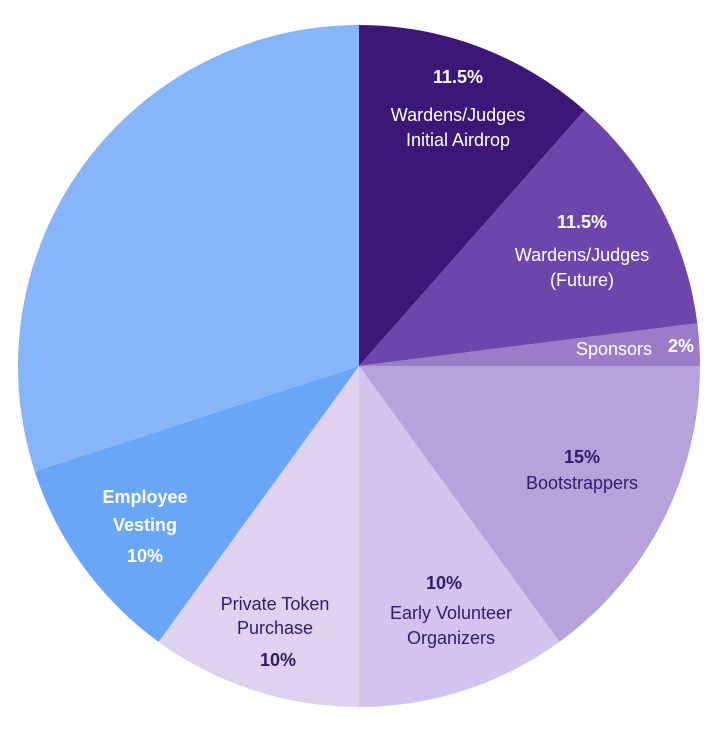 This screenshot has height=734, width=720. I want to click on value-label-bootstrappers: 15%, so click(582, 457).